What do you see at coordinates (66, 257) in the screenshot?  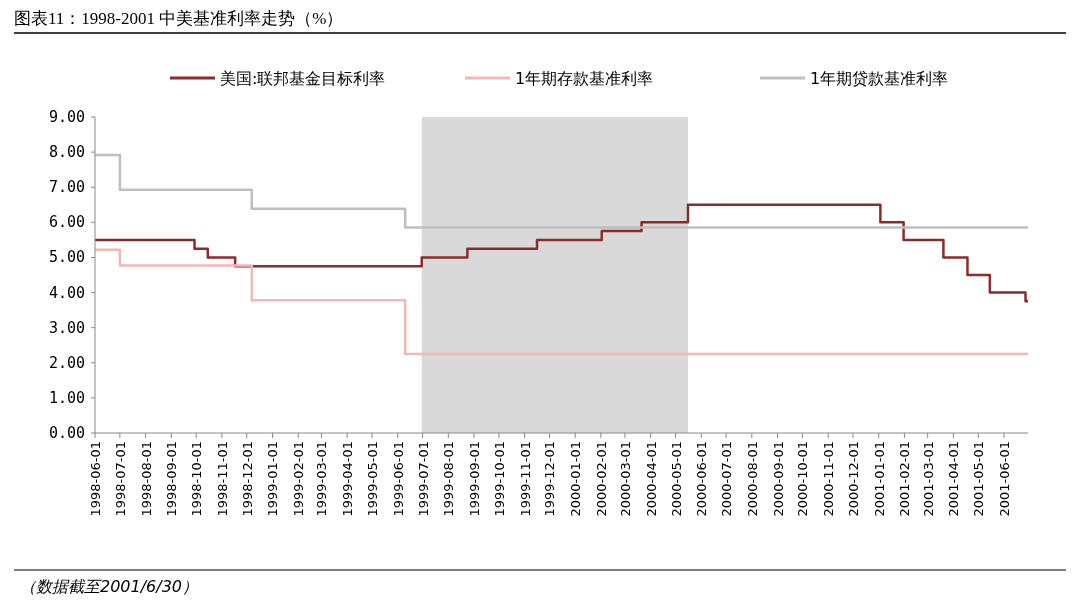 I see `y-tick-label: 5.00` at bounding box center [66, 257].